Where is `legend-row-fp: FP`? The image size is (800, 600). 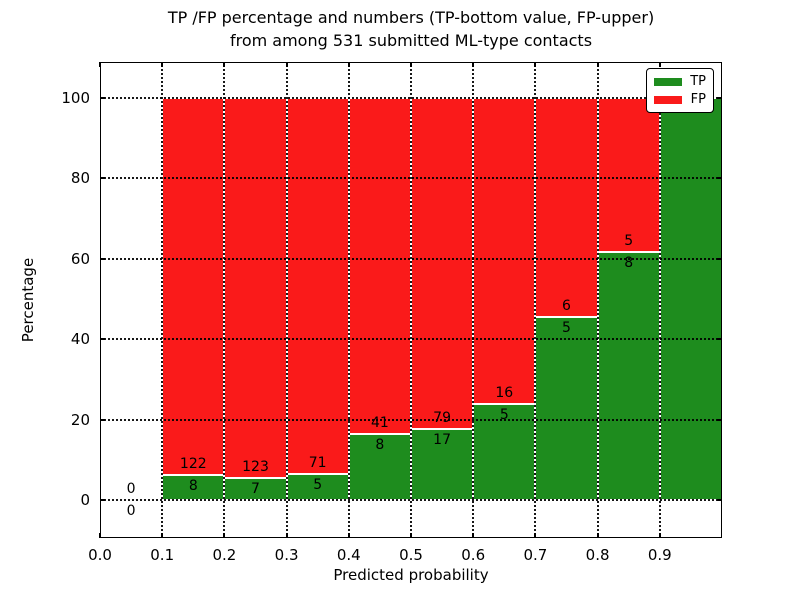
legend-row-fp: FP is located at coordinates (680, 99).